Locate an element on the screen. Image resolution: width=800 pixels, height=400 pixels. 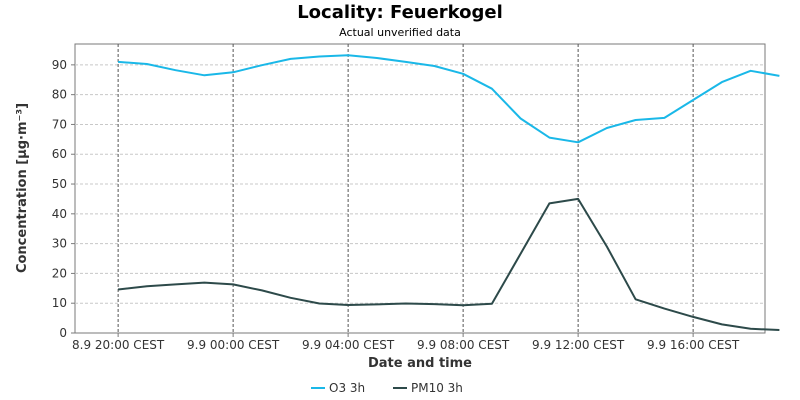
y-tick-label: 0 is located at coordinates (63, 333).